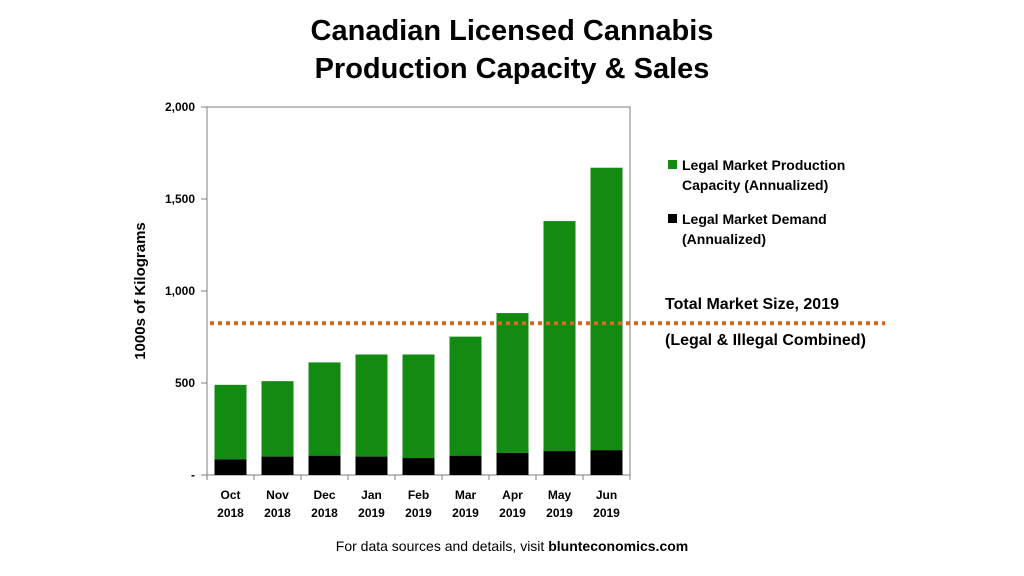 Image resolution: width=1024 pixels, height=576 pixels. I want to click on legend-swatch-demand, so click(672, 218).